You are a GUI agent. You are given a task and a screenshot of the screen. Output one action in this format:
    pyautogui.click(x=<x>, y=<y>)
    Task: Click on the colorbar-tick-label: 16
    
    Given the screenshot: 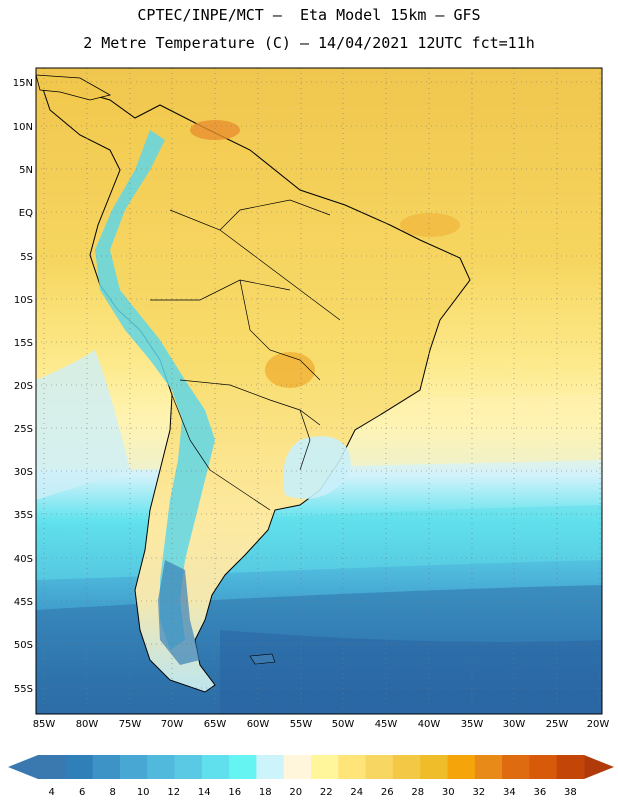 What is the action you would take?
    pyautogui.click(x=234, y=792)
    